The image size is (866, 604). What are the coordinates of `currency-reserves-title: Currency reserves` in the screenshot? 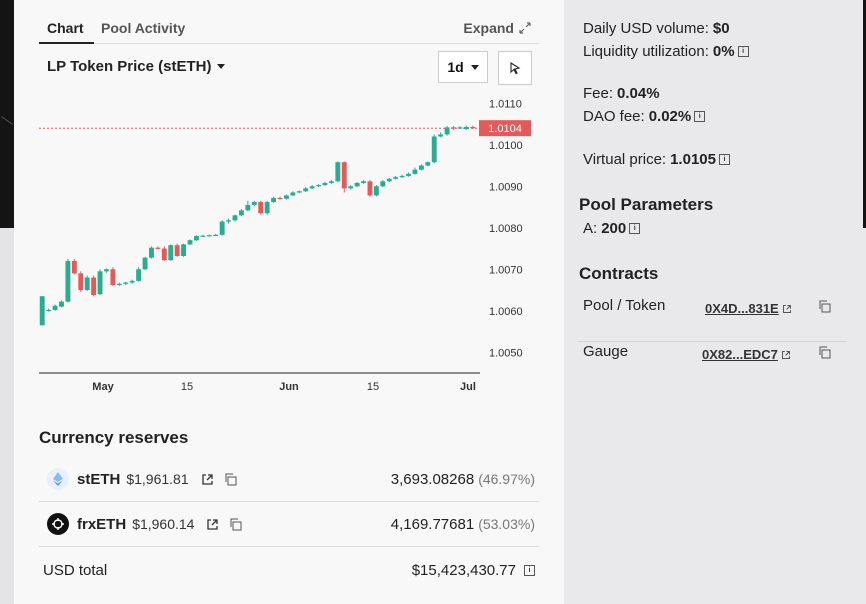 It's located at (114, 437).